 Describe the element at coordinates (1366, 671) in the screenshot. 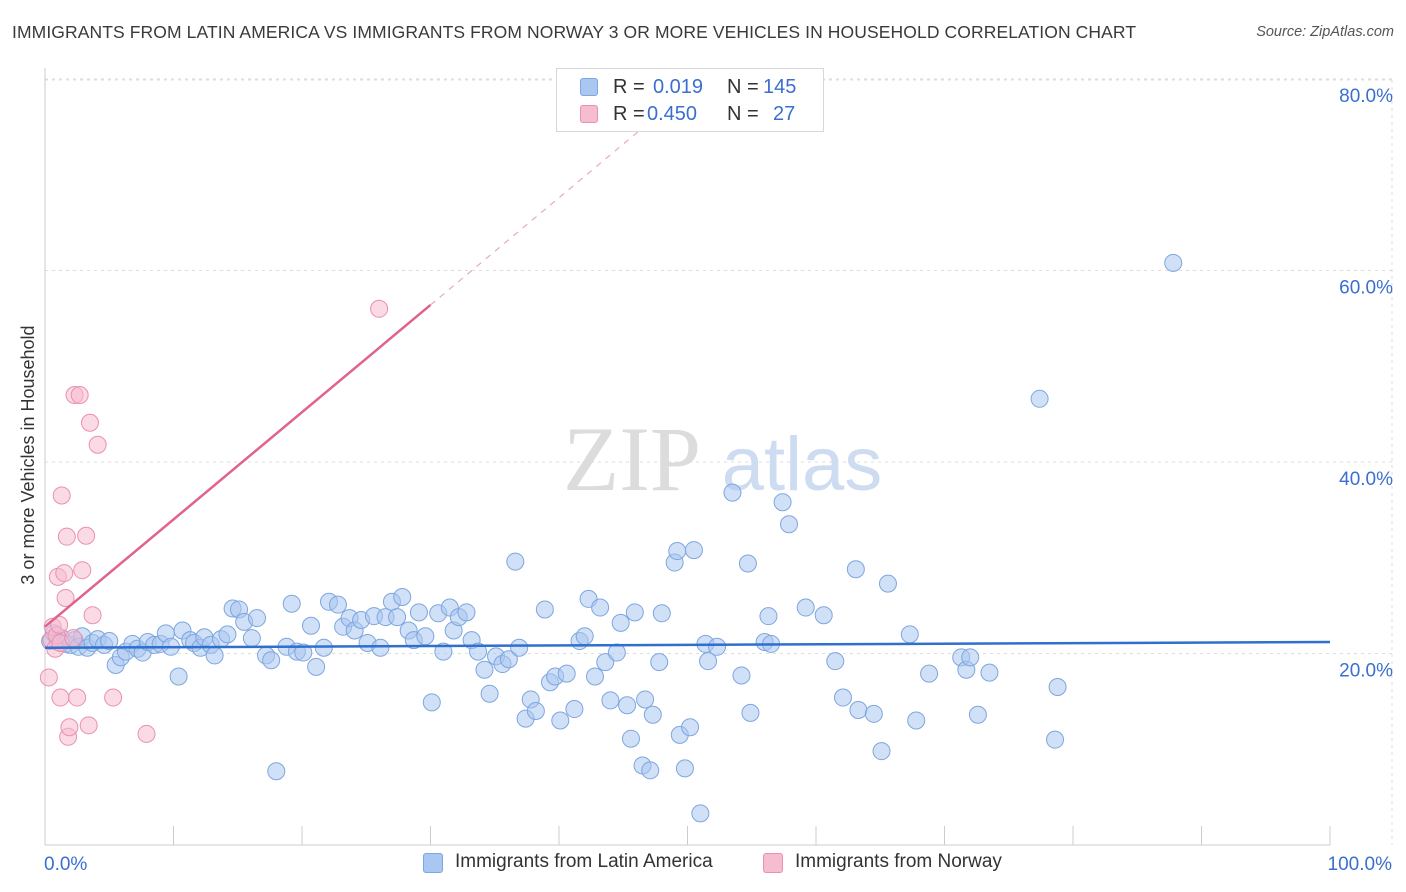

I see `y-tick-label: 20.0%` at that location.